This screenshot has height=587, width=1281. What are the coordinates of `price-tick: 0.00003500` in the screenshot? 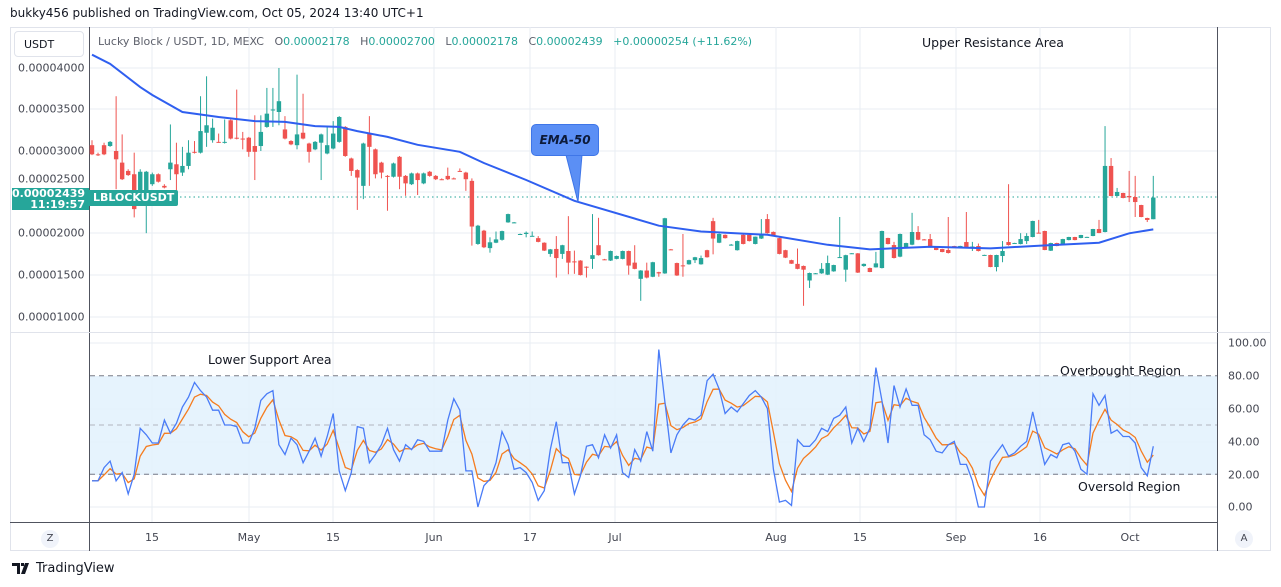 It's located at (51, 109).